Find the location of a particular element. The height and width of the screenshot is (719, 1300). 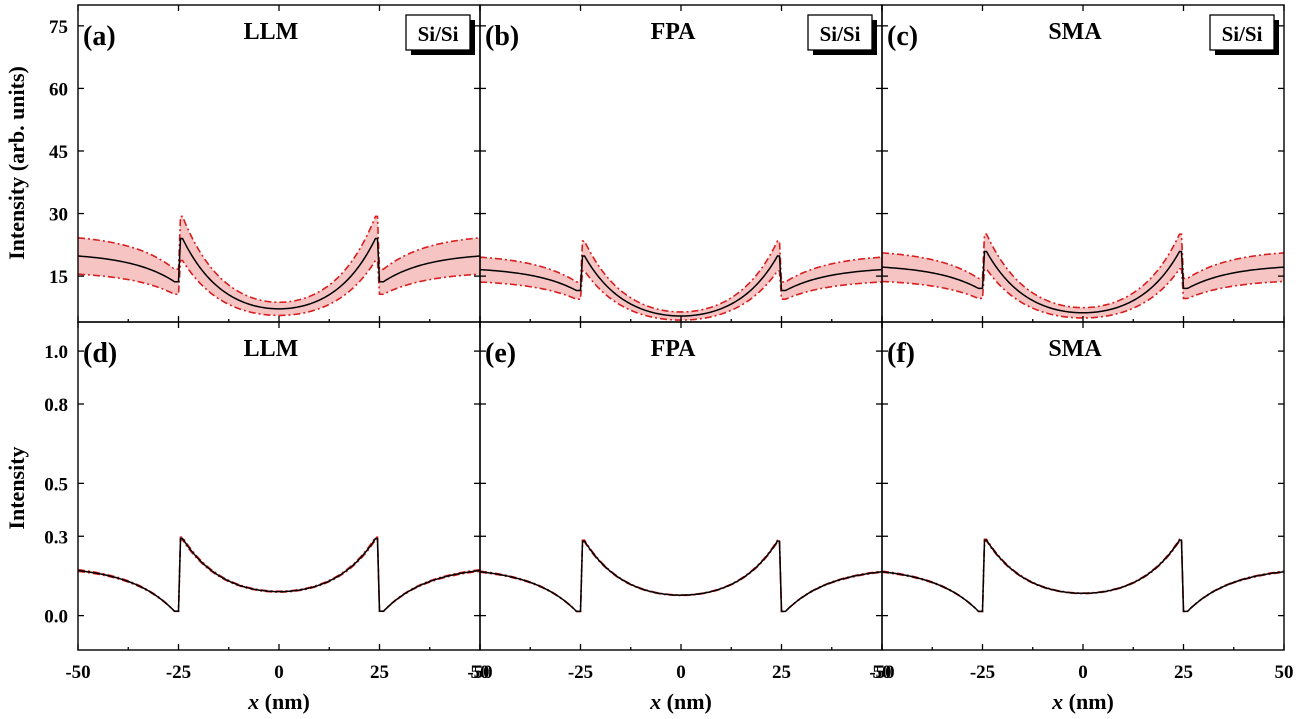

panel-d: (d) LLM is located at coordinates (279, 486).